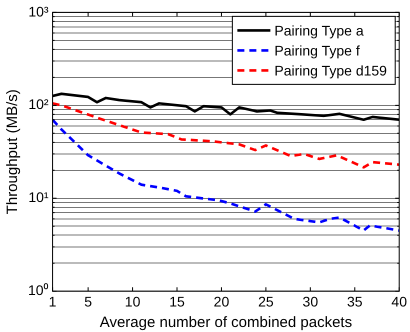 Image resolution: width=410 pixels, height=332 pixels. I want to click on x-axis-title: Average number of combined packets, so click(226, 323).